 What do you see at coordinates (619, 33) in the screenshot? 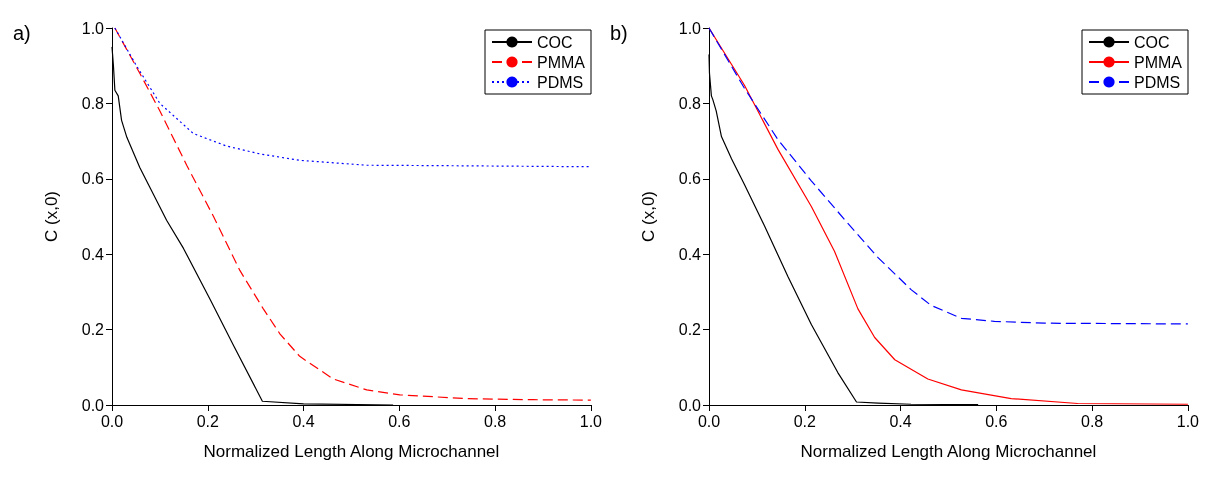
I see `chart-title: b)` at bounding box center [619, 33].